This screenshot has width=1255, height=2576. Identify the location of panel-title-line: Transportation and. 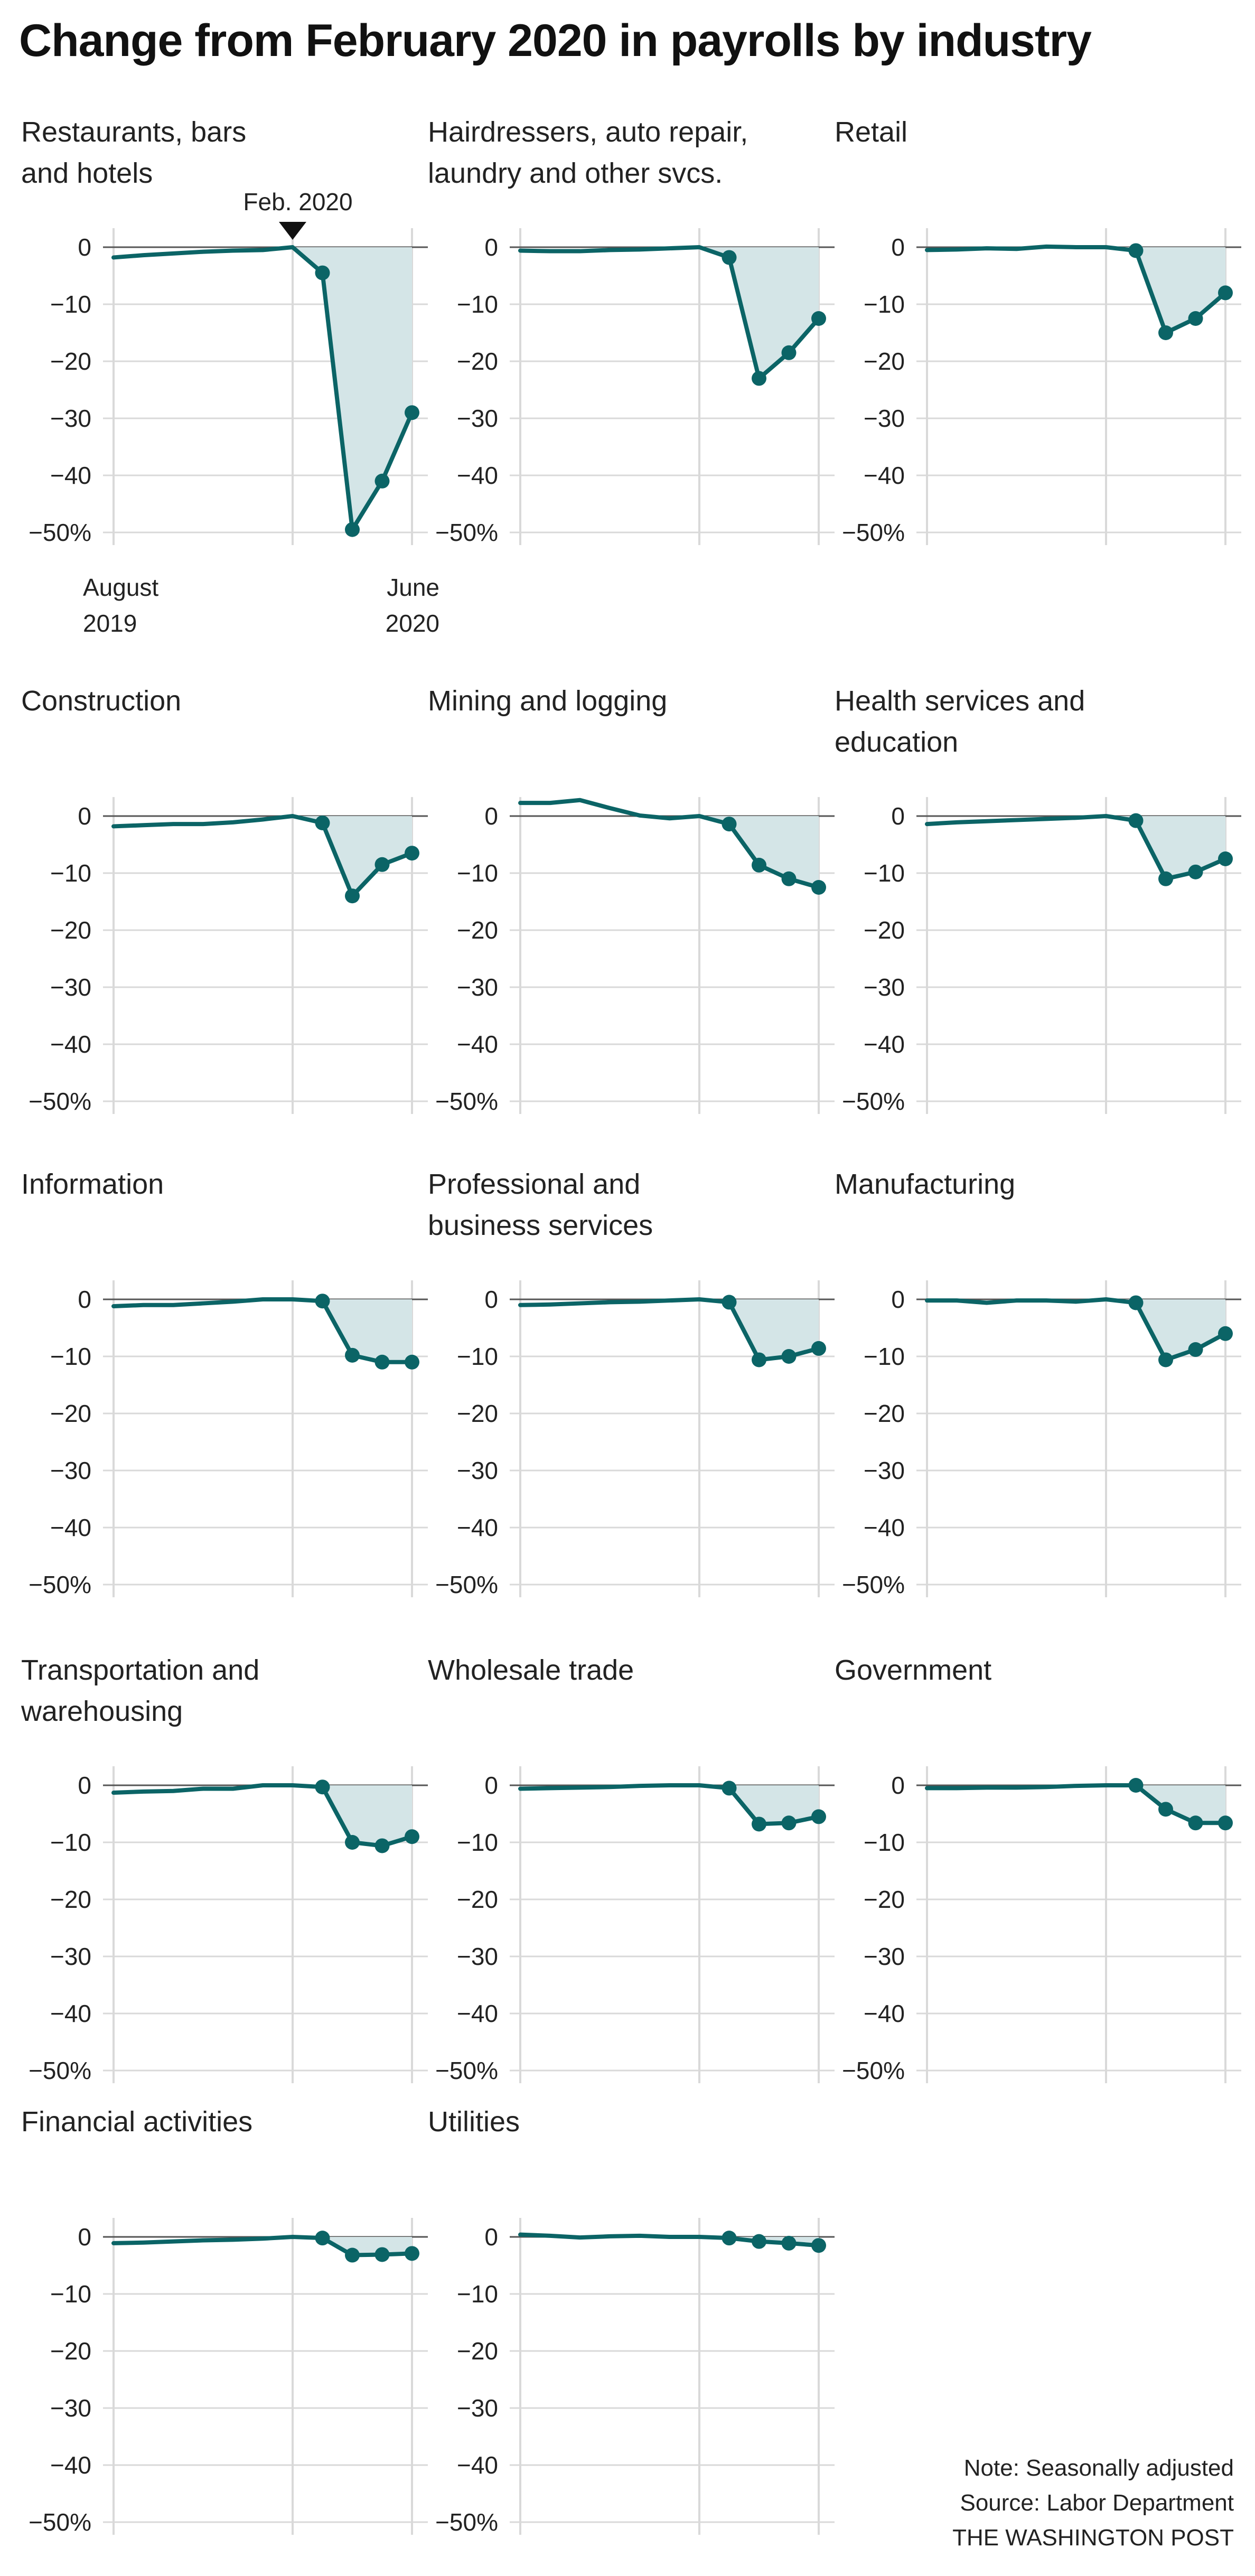
(140, 1670).